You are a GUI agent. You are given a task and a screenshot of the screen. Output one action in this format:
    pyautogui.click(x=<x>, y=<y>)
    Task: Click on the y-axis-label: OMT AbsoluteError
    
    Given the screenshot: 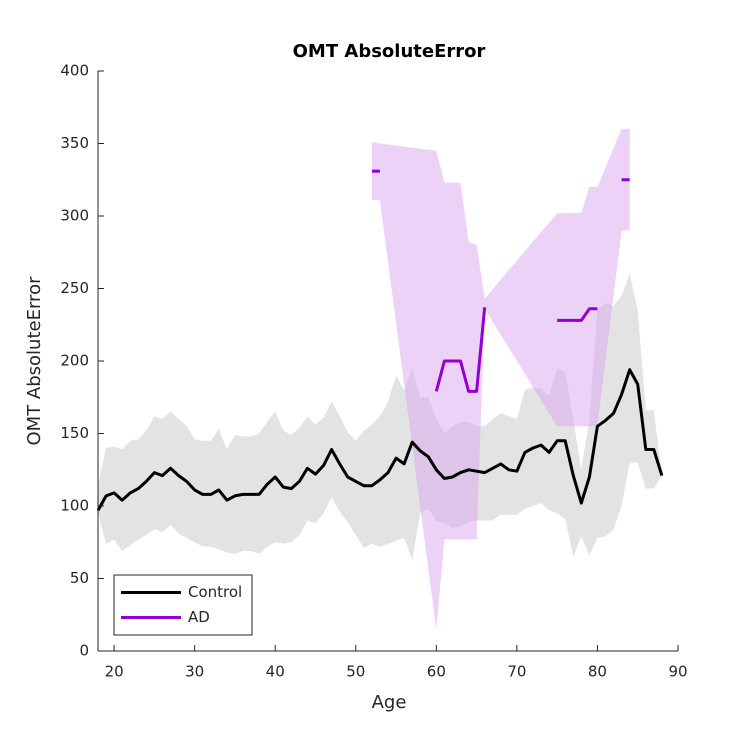 What is the action you would take?
    pyautogui.click(x=34, y=361)
    